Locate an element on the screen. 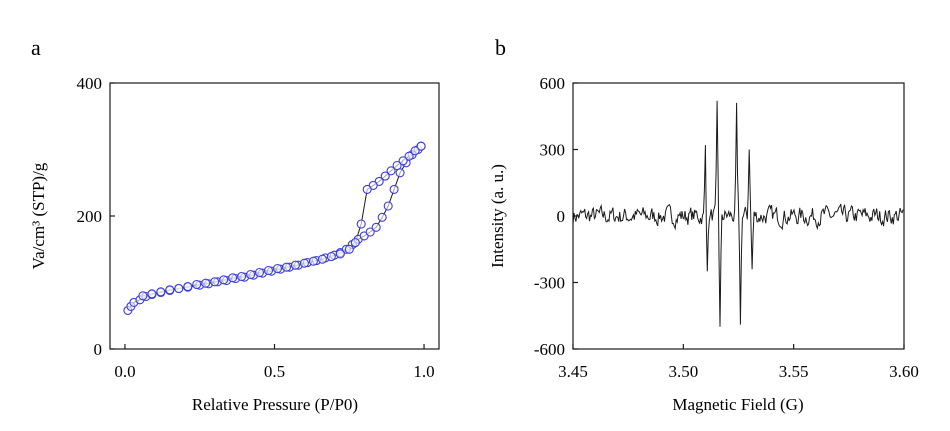 The height and width of the screenshot is (431, 950). x-tick-label: 0.0 is located at coordinates (124, 371).